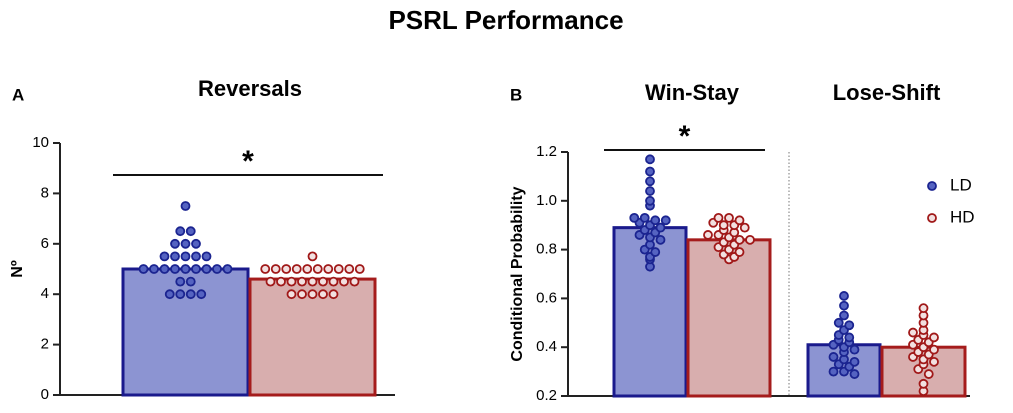 The image size is (1013, 413). Describe the element at coordinates (45, 243) in the screenshot. I see `y-tick-label: 6` at that location.